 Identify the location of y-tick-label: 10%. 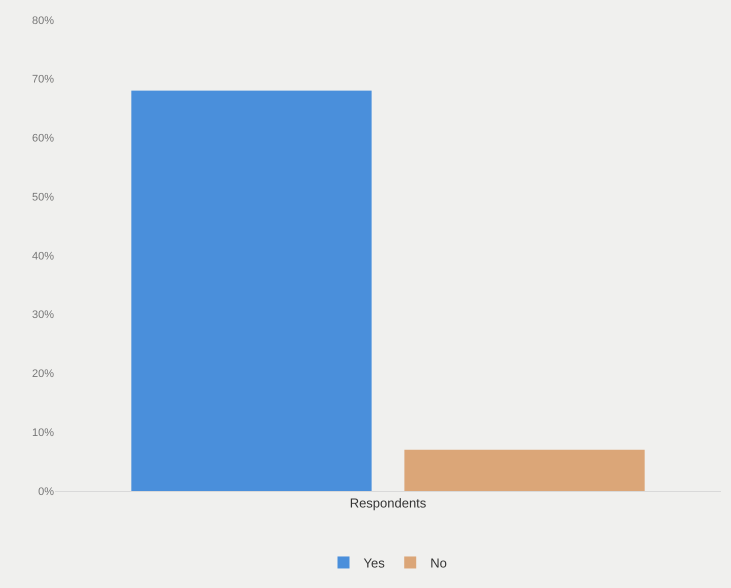
(43, 432).